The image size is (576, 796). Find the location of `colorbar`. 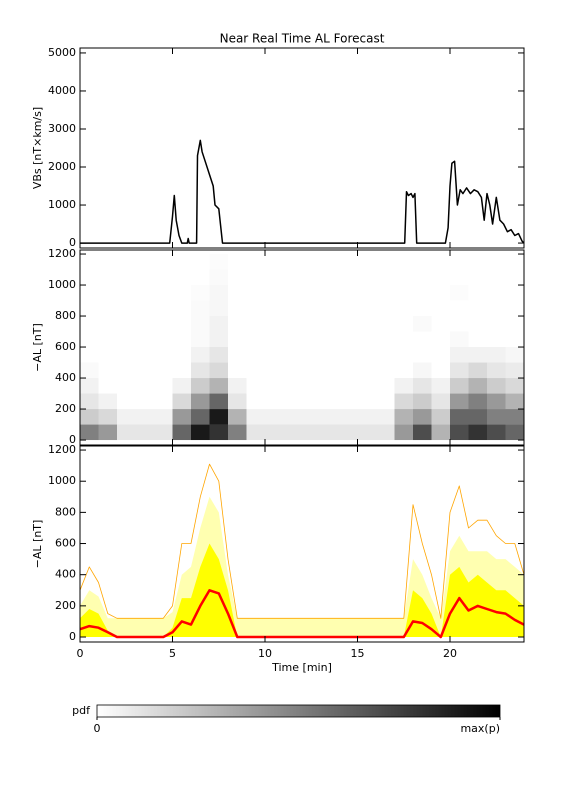

colorbar is located at coordinates (298, 711).